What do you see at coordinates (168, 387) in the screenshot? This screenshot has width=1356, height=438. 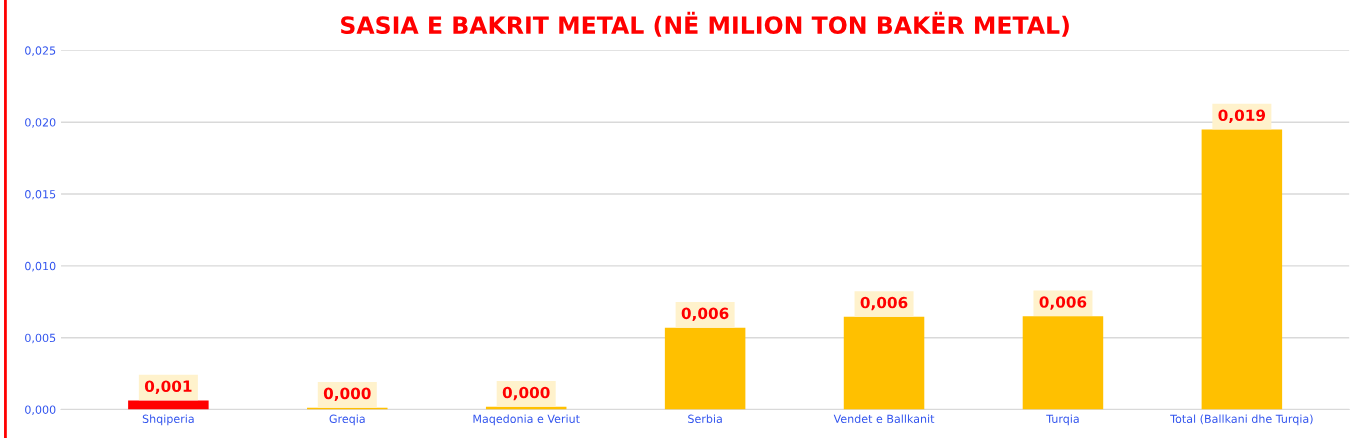 I see `data-label: 0,001` at bounding box center [168, 387].